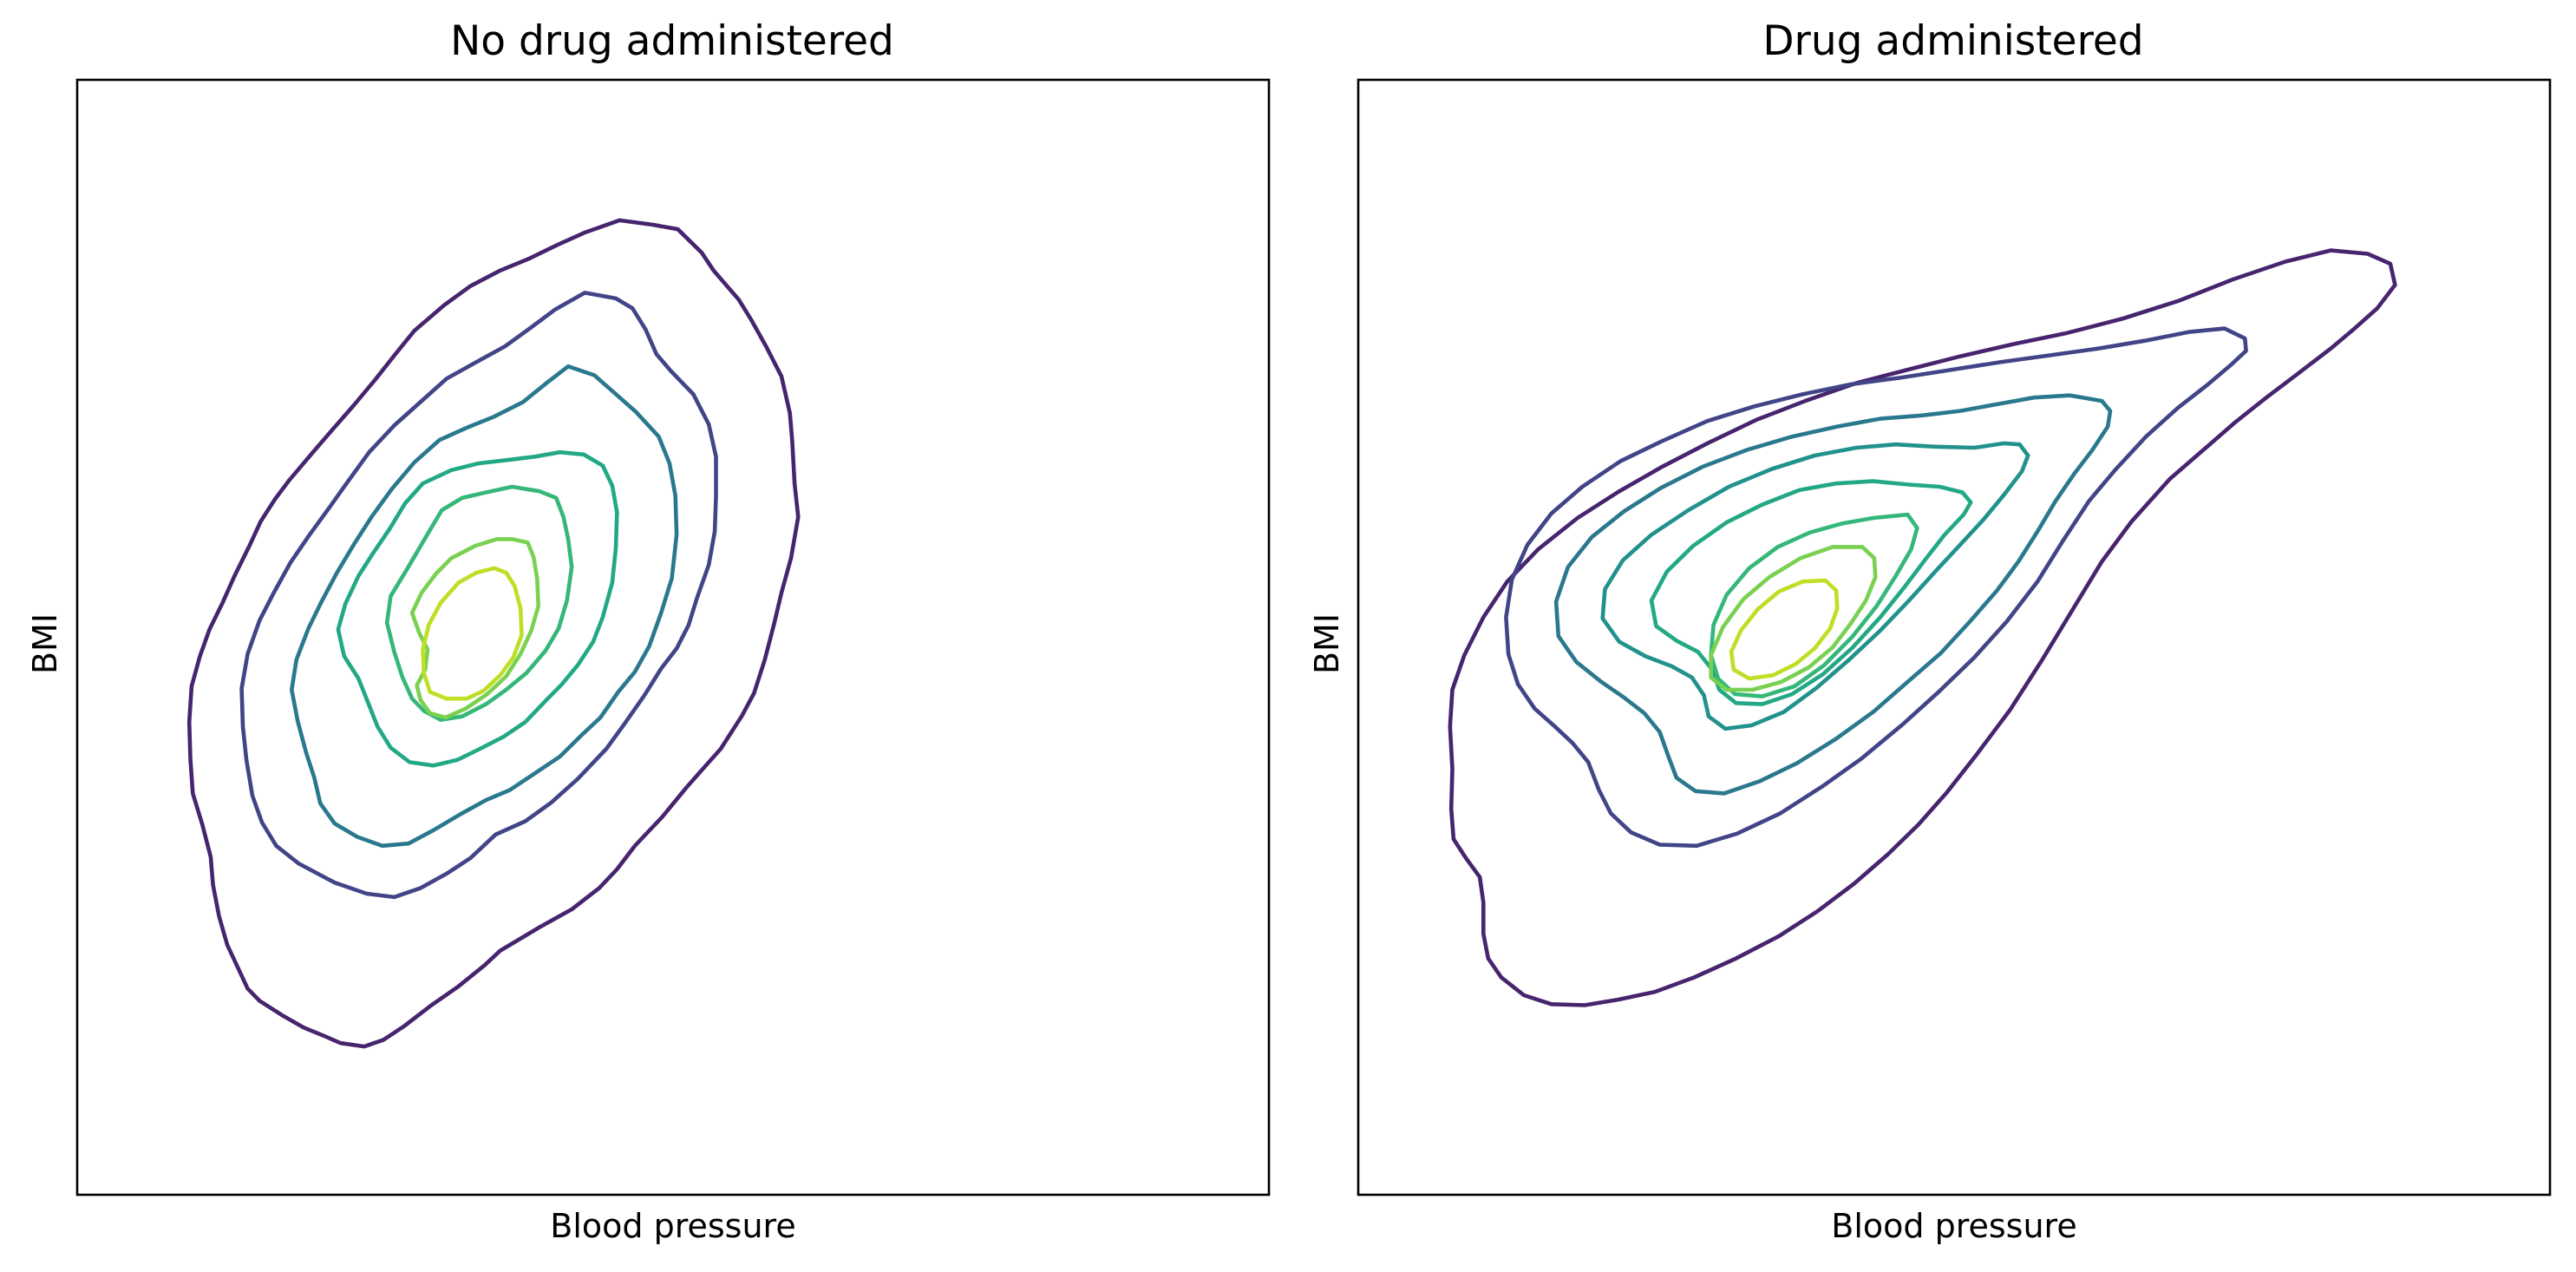  I want to click on subplot-title: No drug administered, so click(672, 41).